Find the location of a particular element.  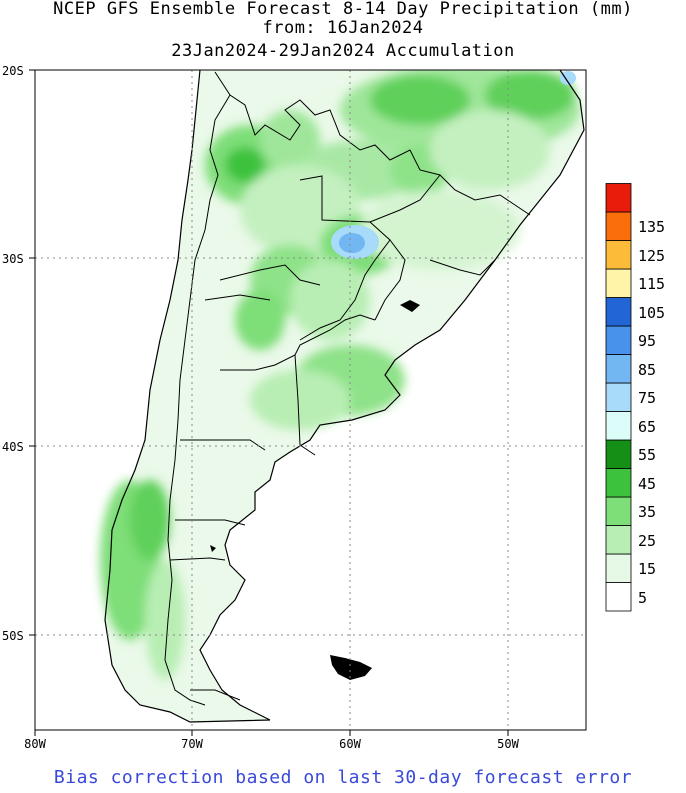

accumulation-period: 23Jan2024-29Jan2024 Accumulation is located at coordinates (343, 51).